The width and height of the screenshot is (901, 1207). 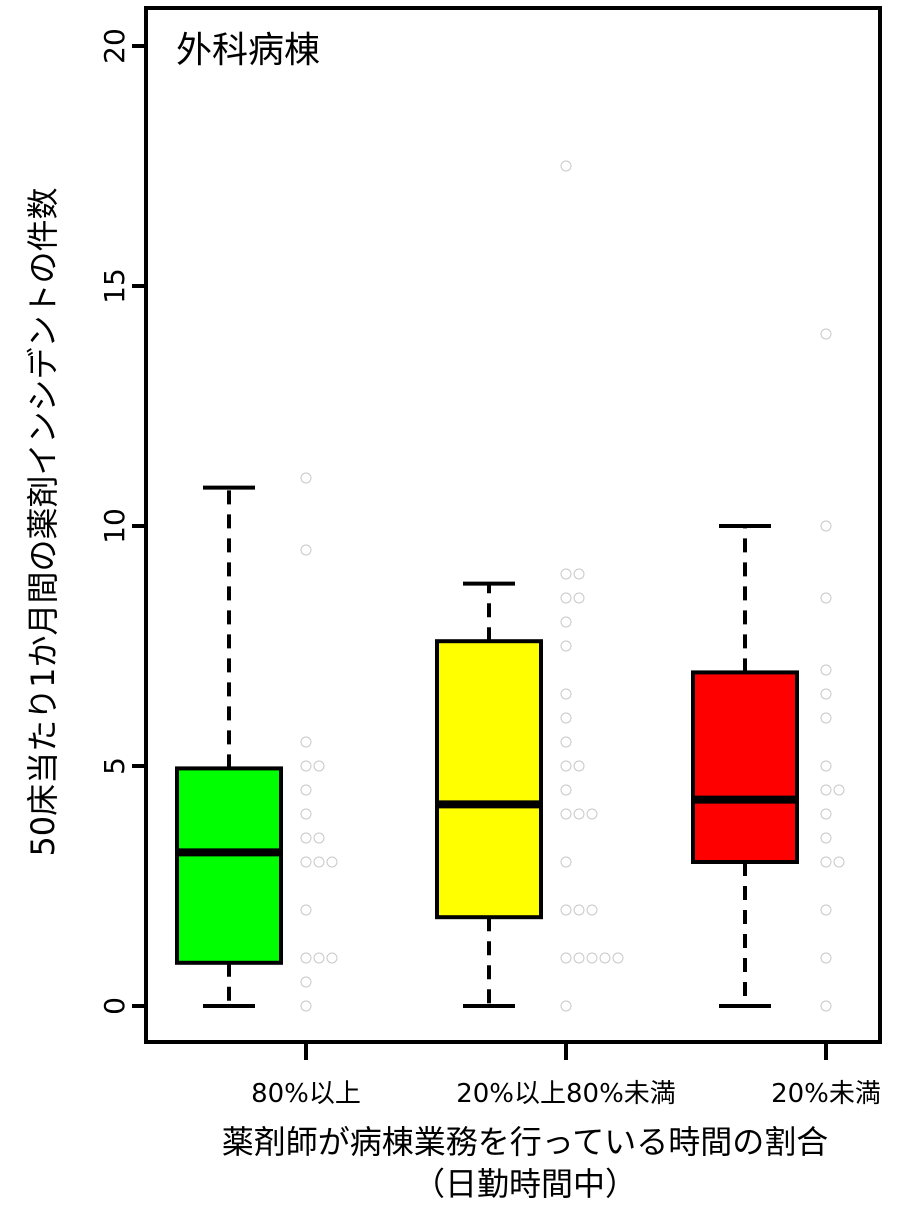 What do you see at coordinates (826, 1094) in the screenshot?
I see `x-tick-label: 20%未満` at bounding box center [826, 1094].